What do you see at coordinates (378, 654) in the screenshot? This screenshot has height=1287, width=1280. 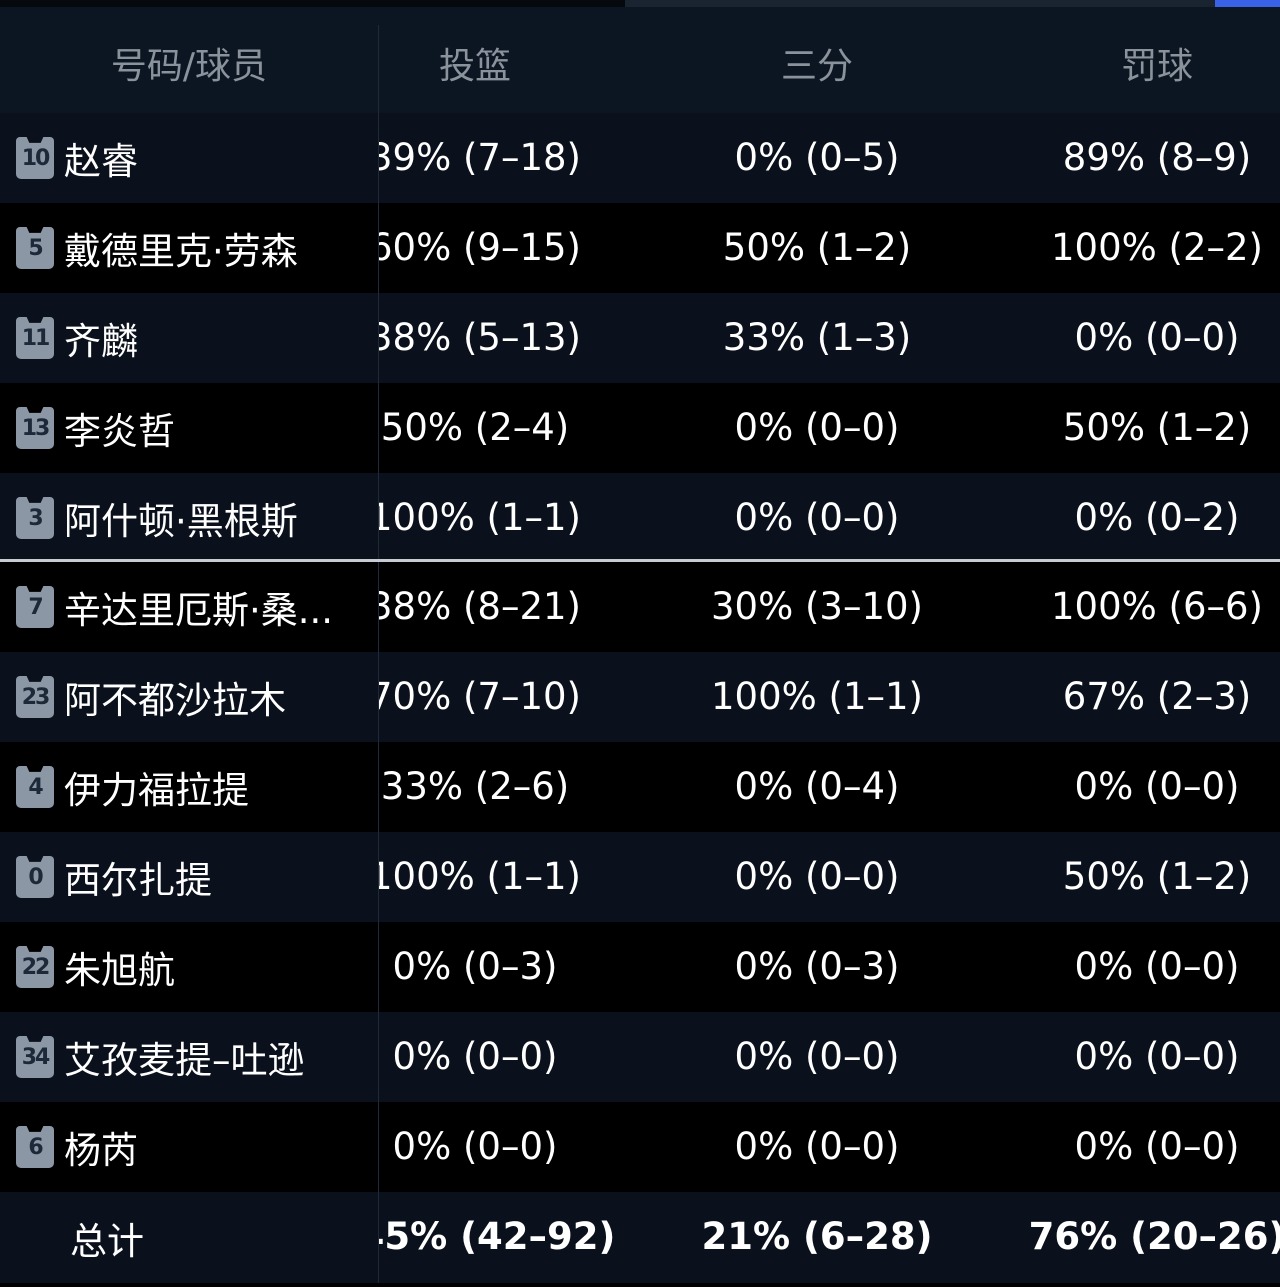 I see `frozen-column-divider` at bounding box center [378, 654].